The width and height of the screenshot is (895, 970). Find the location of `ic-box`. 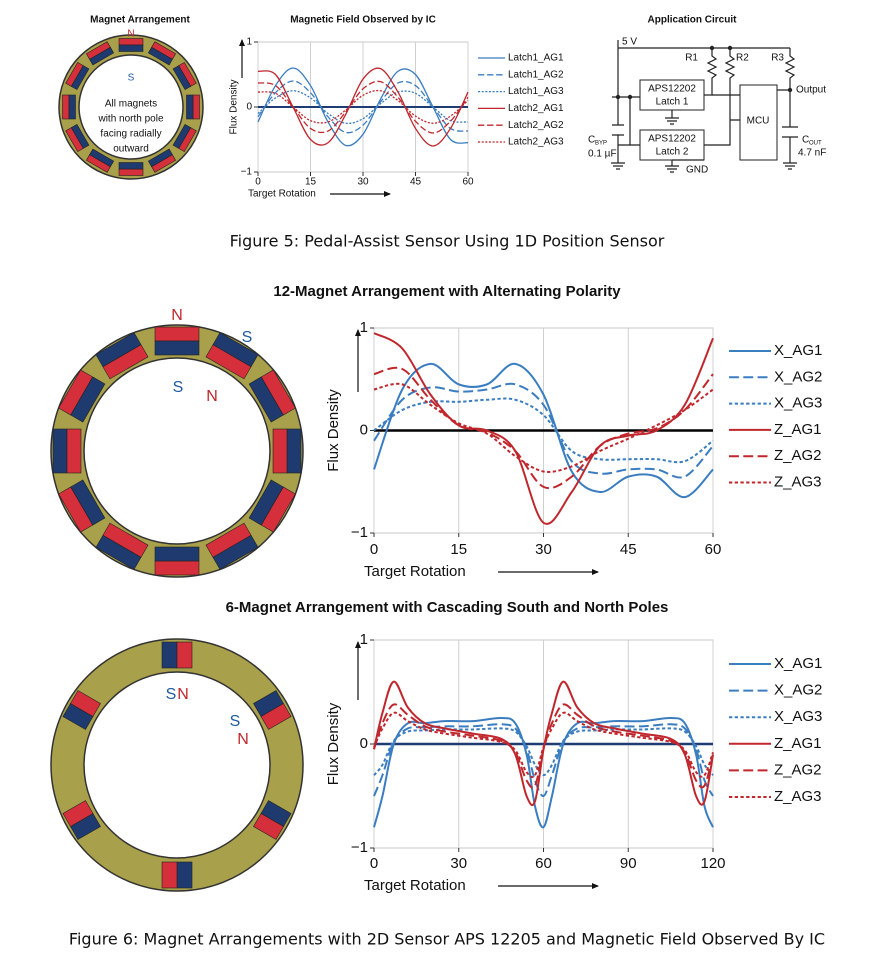

ic-box is located at coordinates (672, 95).